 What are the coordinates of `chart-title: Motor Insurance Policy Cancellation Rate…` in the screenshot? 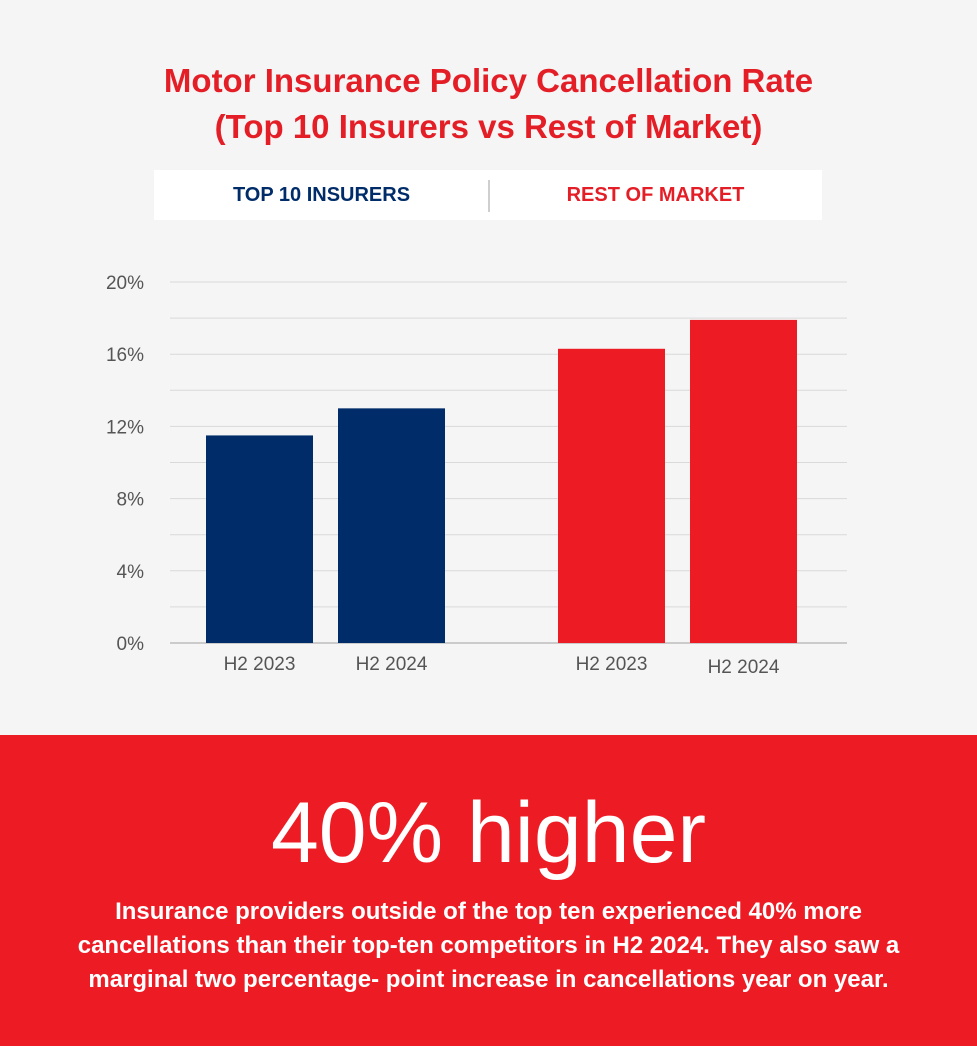 It's located at (488, 104).